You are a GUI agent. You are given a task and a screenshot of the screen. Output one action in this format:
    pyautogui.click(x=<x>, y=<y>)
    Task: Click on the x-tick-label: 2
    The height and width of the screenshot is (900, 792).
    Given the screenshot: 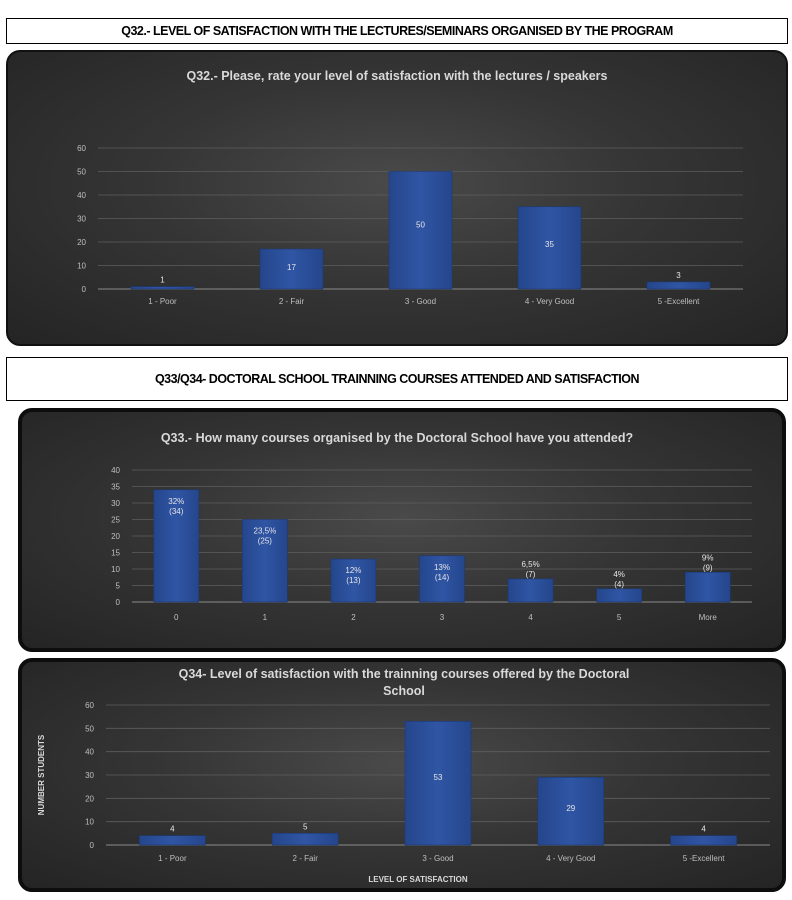 What is the action you would take?
    pyautogui.click(x=353, y=617)
    